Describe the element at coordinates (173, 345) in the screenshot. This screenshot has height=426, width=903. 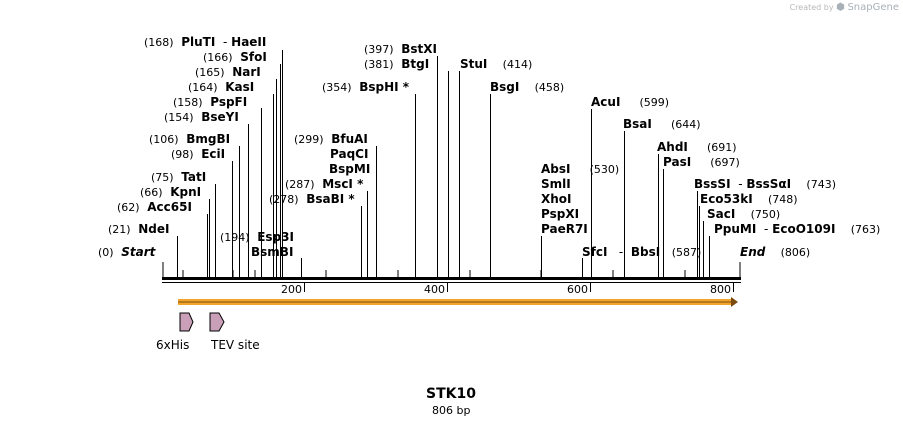
I see `feature-6xhis-label: 6xHis` at that location.